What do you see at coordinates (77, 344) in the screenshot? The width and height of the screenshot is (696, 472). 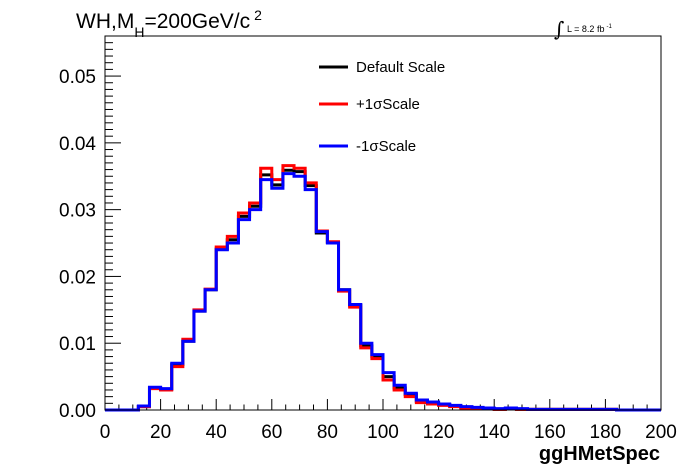 I see `y-tick-label: 0.01` at bounding box center [77, 344].